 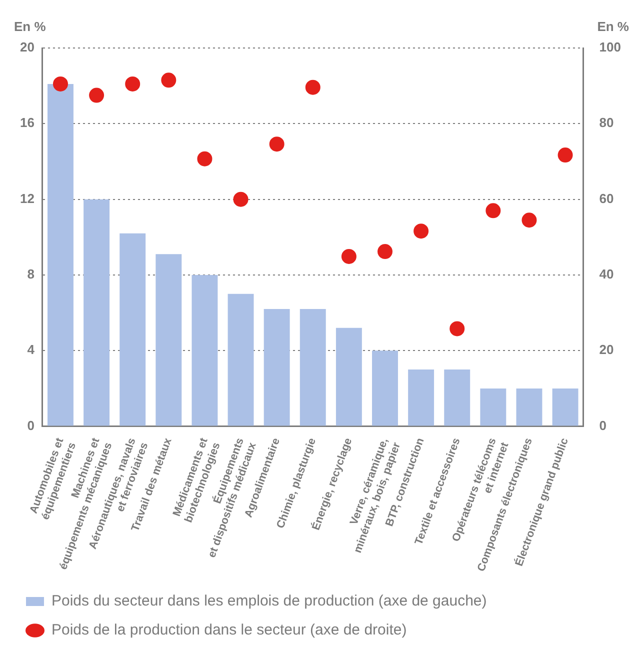 What do you see at coordinates (606, 198) in the screenshot?
I see `y2-tick-label: 60` at bounding box center [606, 198].